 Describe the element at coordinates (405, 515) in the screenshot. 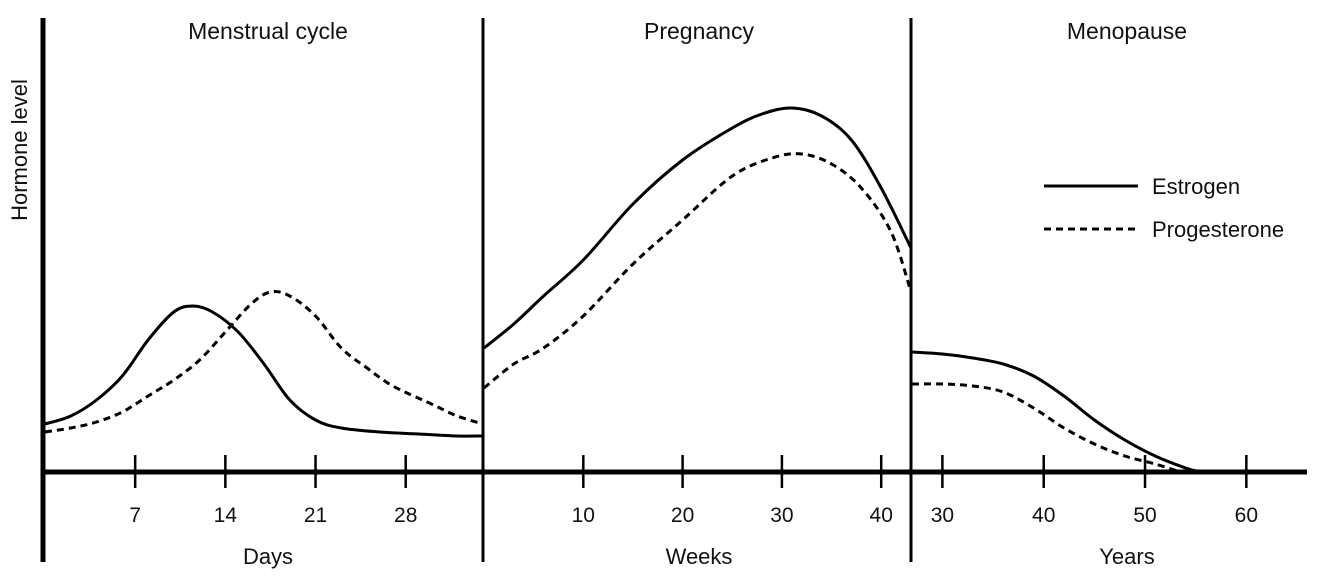

I see `x-tick-label-menstrual-cycle-28: 28` at that location.